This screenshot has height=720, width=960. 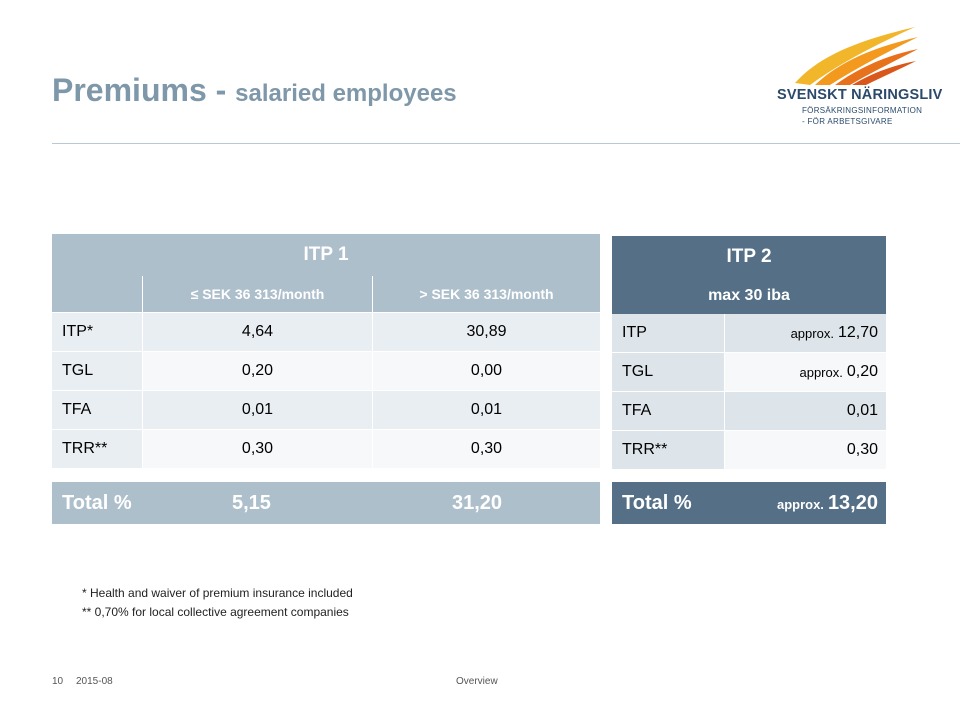 I want to click on itp2-cell: 0,01, so click(x=805, y=411).